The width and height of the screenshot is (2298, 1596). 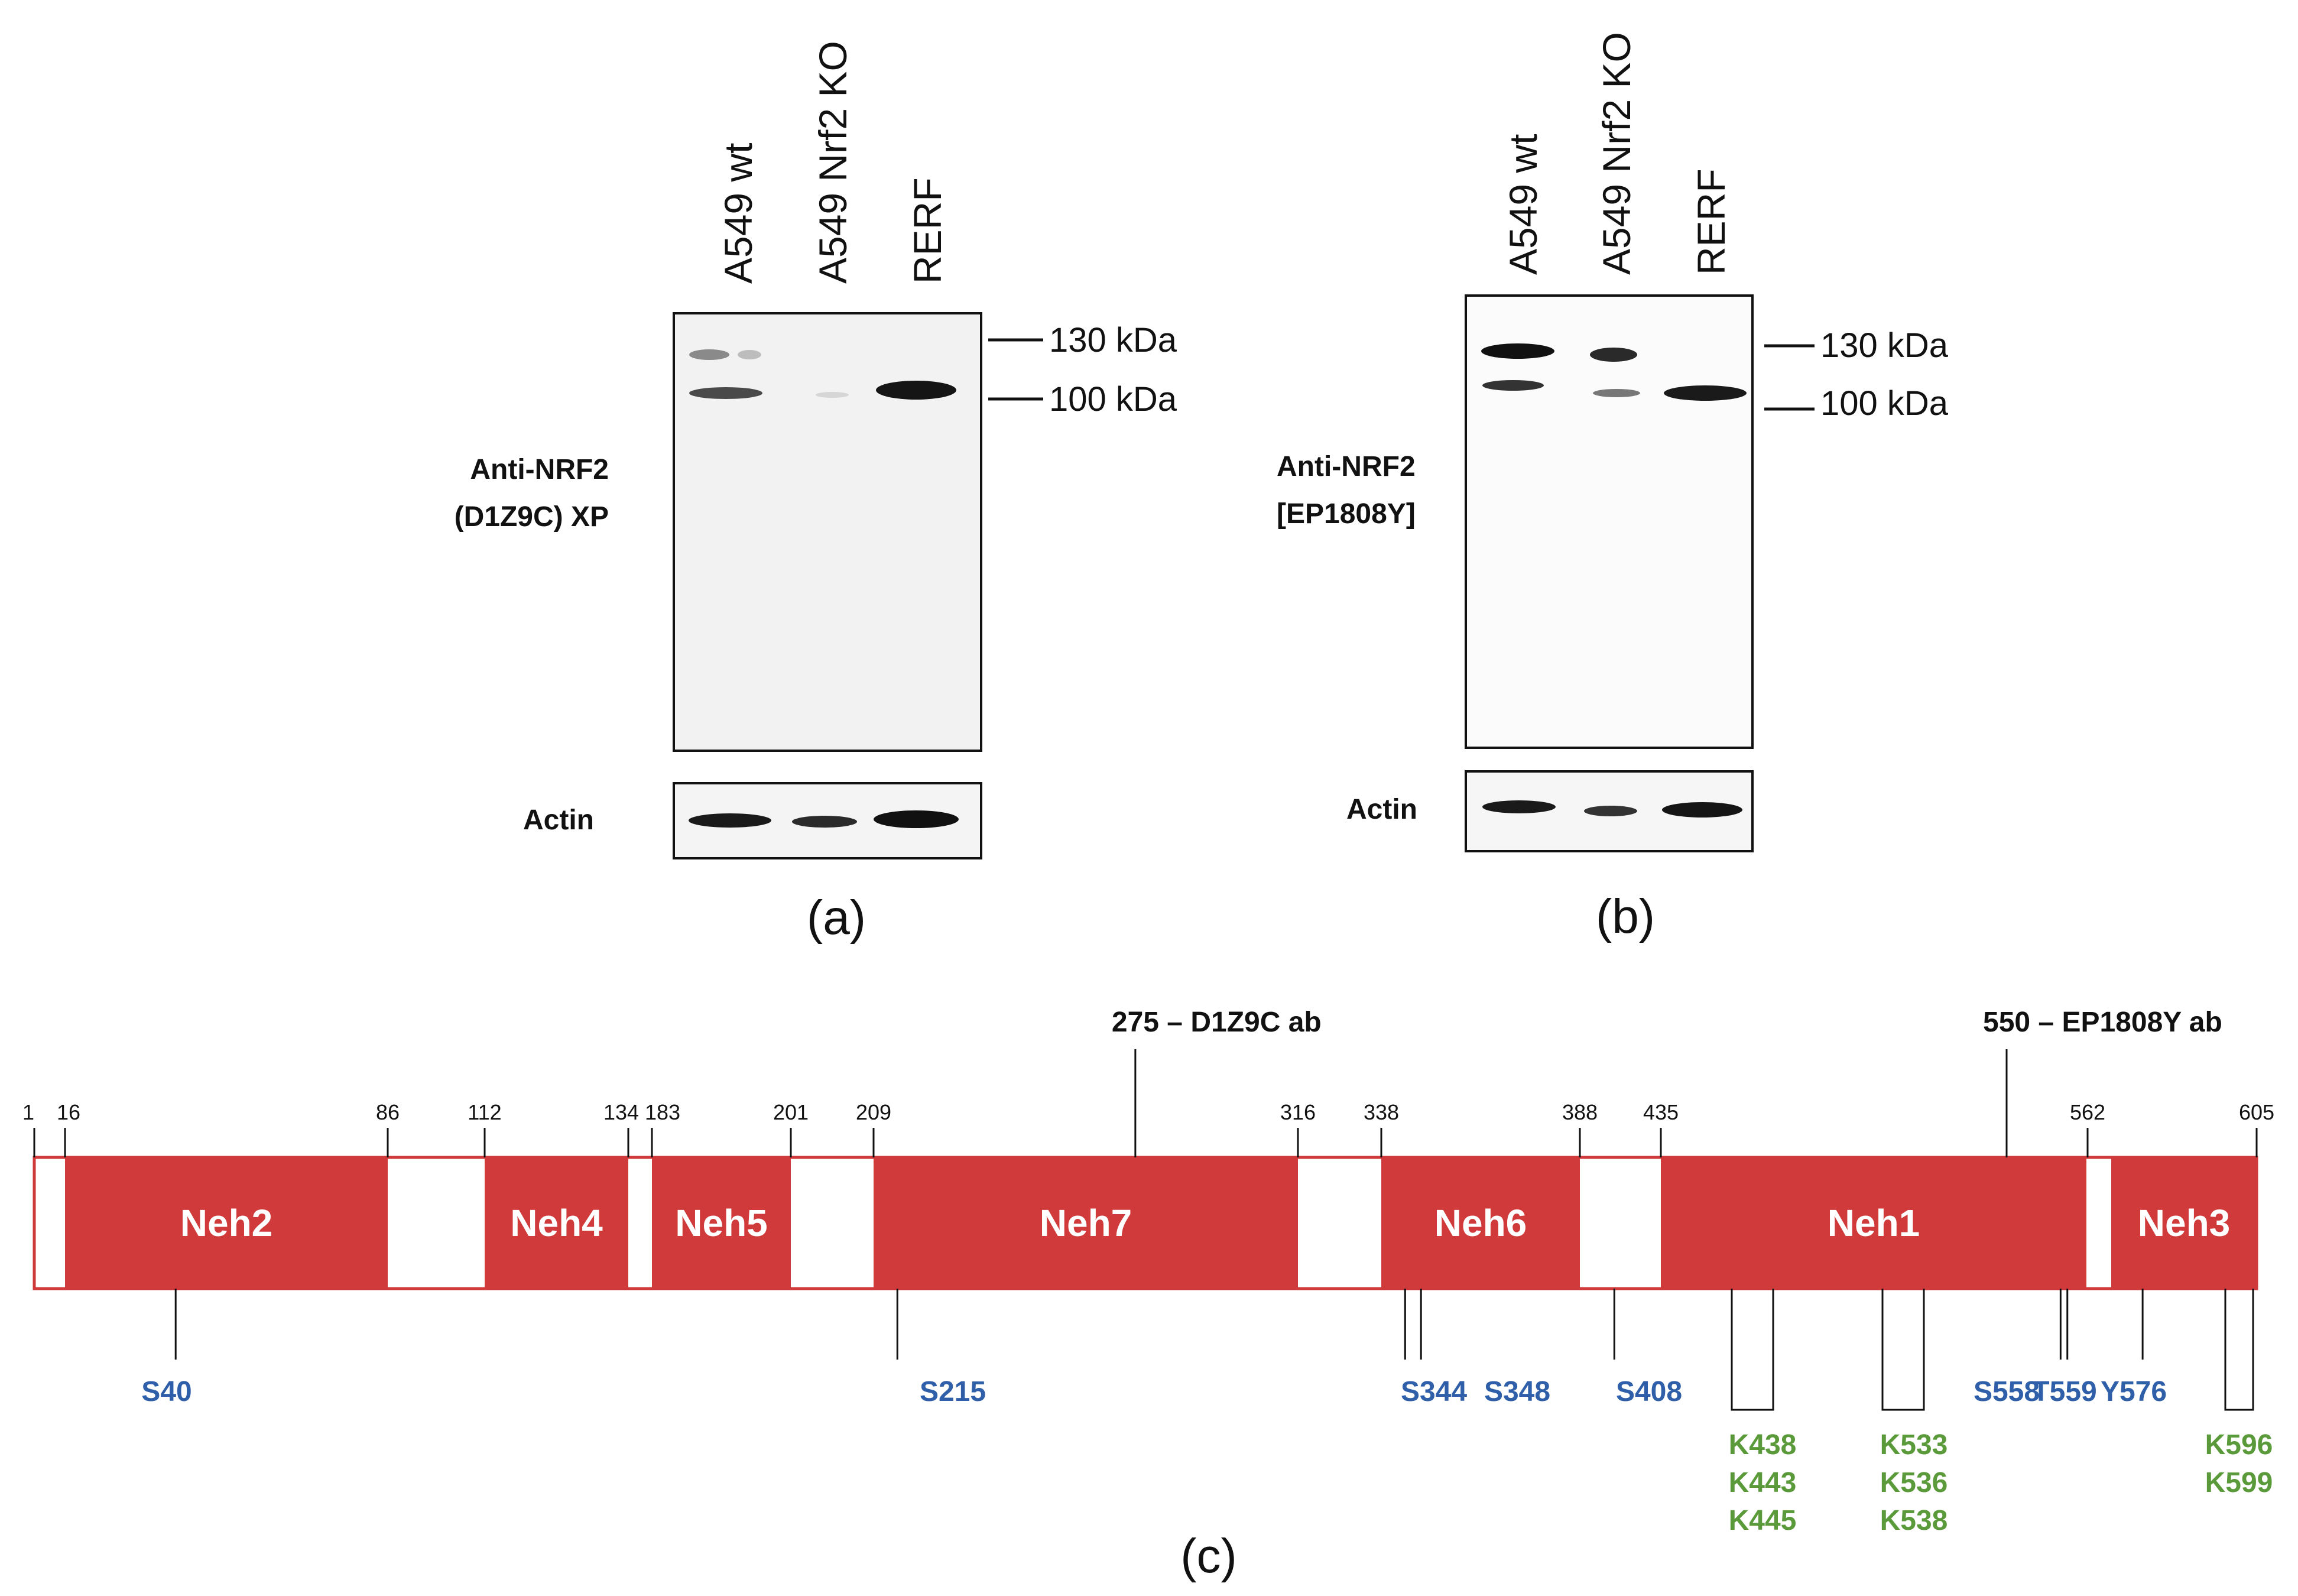 What do you see at coordinates (1914, 1445) in the screenshot?
I see `ubiquitin-site-label: K533` at bounding box center [1914, 1445].